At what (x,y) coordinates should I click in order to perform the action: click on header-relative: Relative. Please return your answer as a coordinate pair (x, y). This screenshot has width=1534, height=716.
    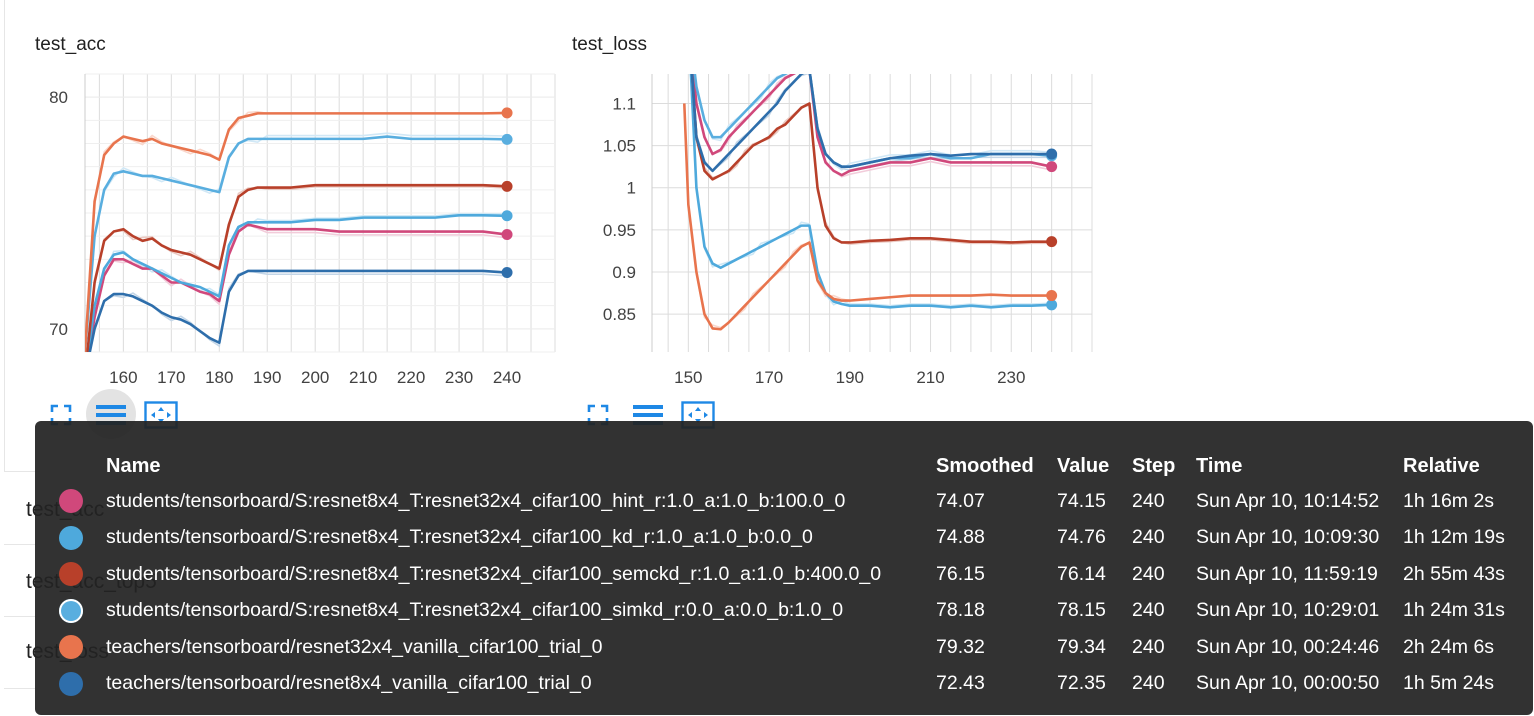
    Looking at the image, I should click on (1441, 465).